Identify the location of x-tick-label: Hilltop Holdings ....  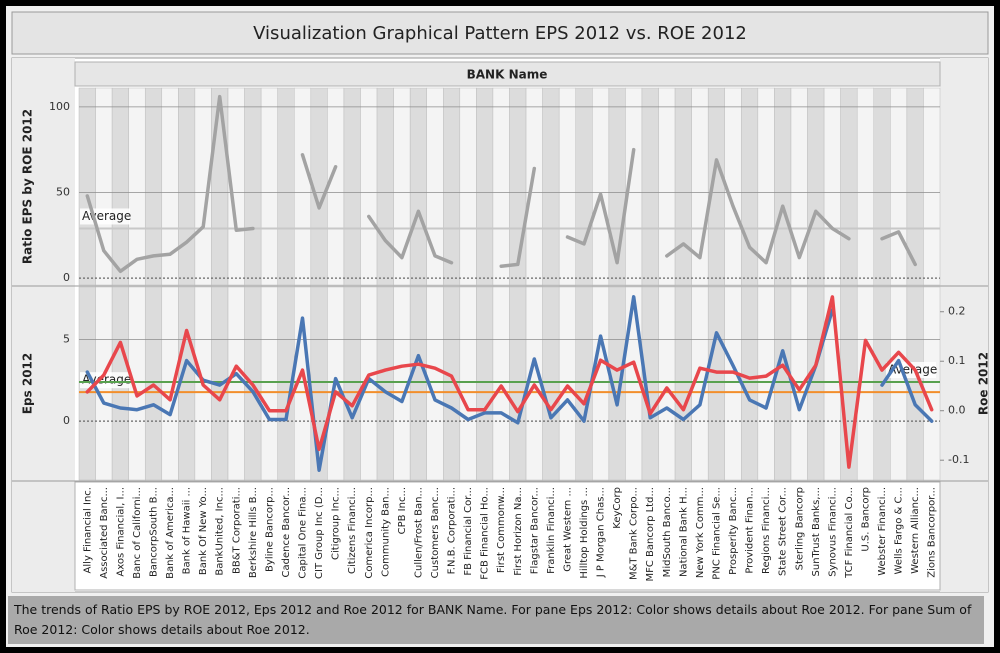
(584, 533).